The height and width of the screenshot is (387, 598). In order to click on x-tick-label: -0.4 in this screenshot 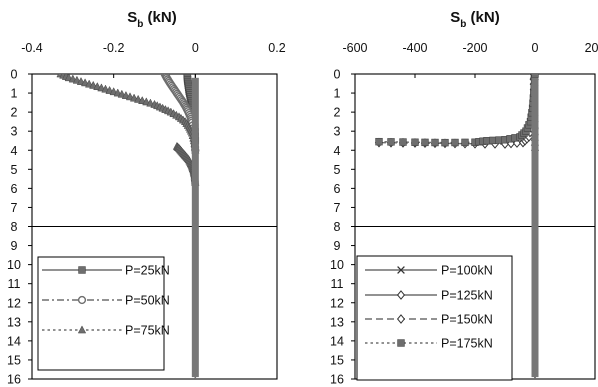, I will do `click(32, 48)`.